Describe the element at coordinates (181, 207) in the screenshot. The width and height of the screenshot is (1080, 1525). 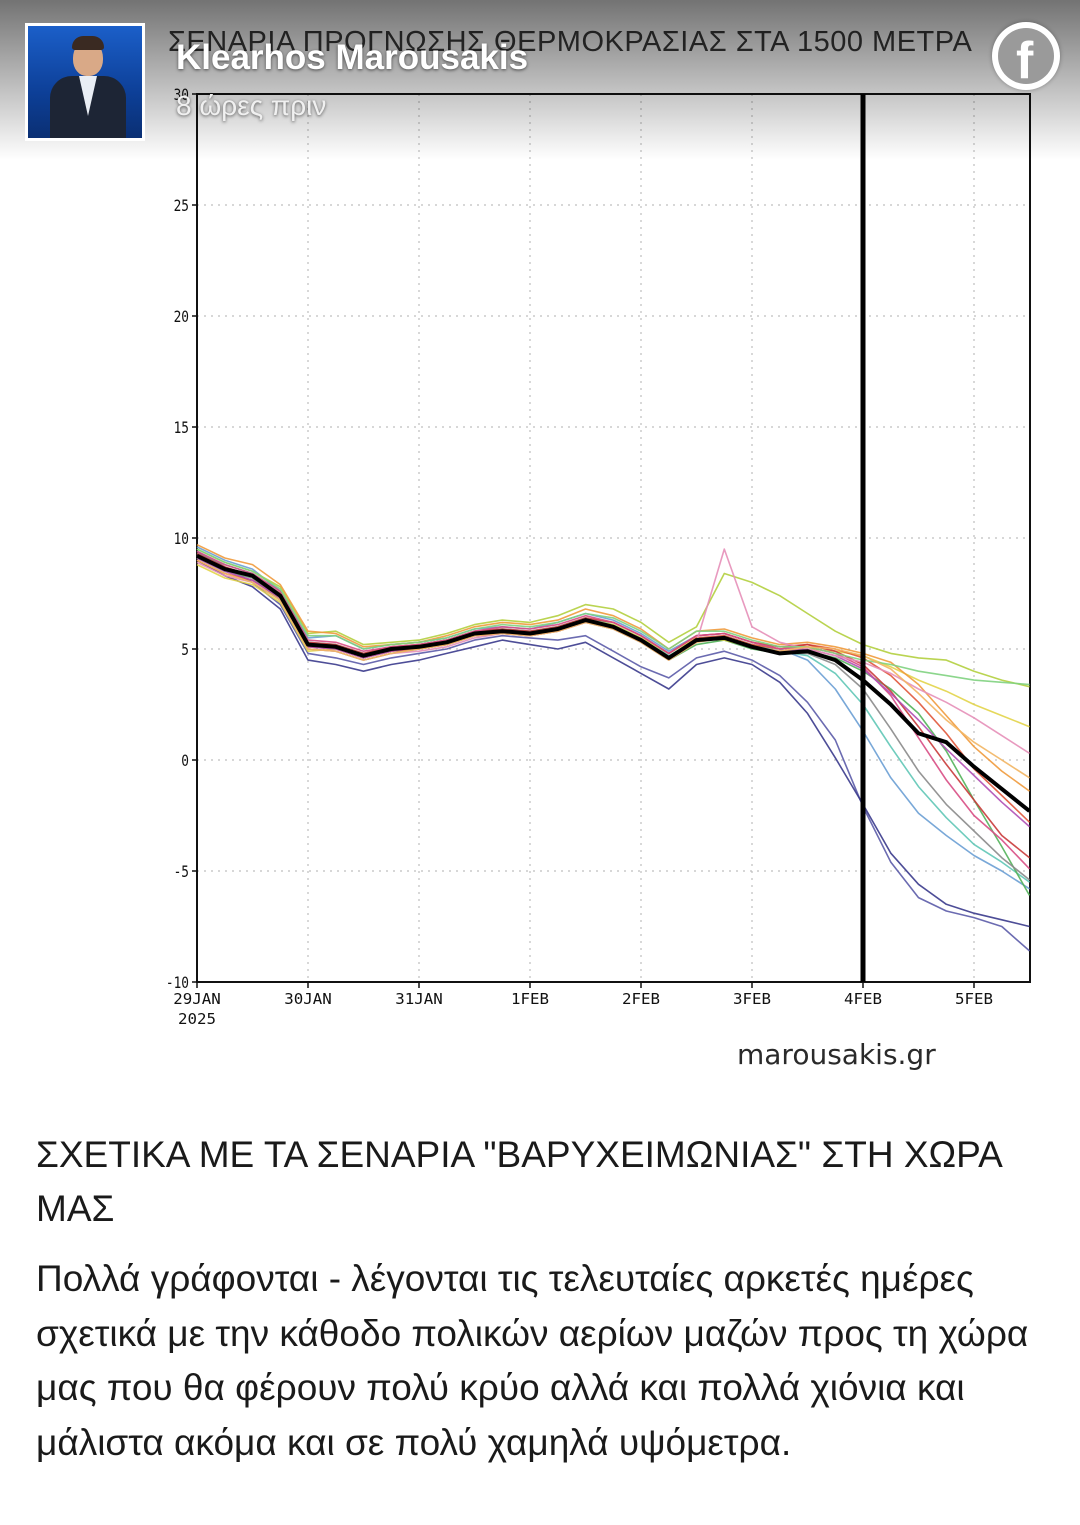
I see `y-tick-label: 25` at that location.